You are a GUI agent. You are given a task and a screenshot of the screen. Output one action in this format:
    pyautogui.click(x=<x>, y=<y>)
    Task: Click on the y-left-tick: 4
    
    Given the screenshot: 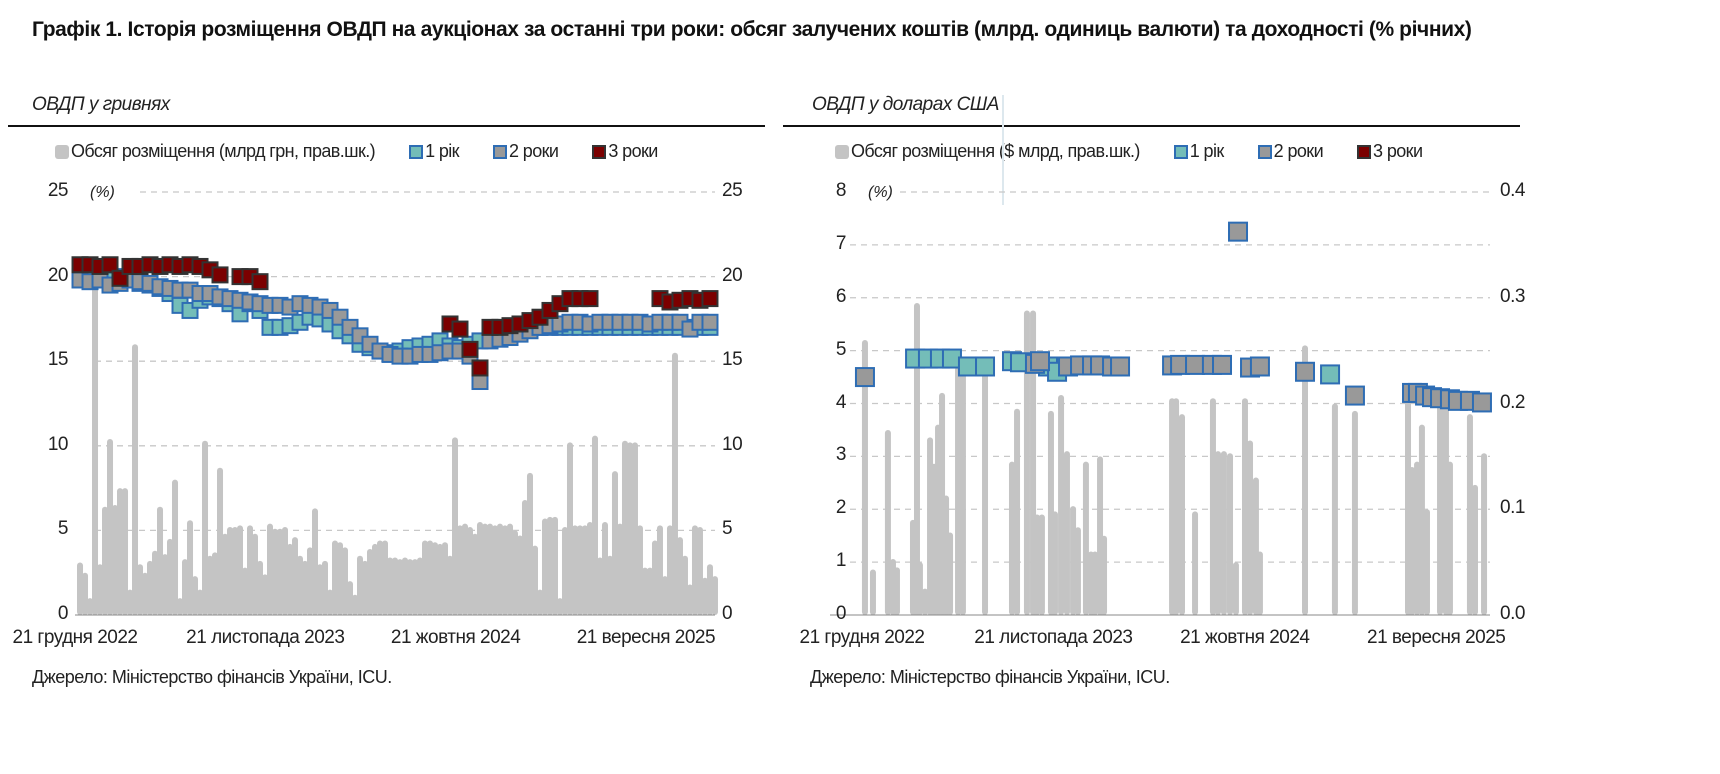 What is the action you would take?
    pyautogui.click(x=841, y=402)
    